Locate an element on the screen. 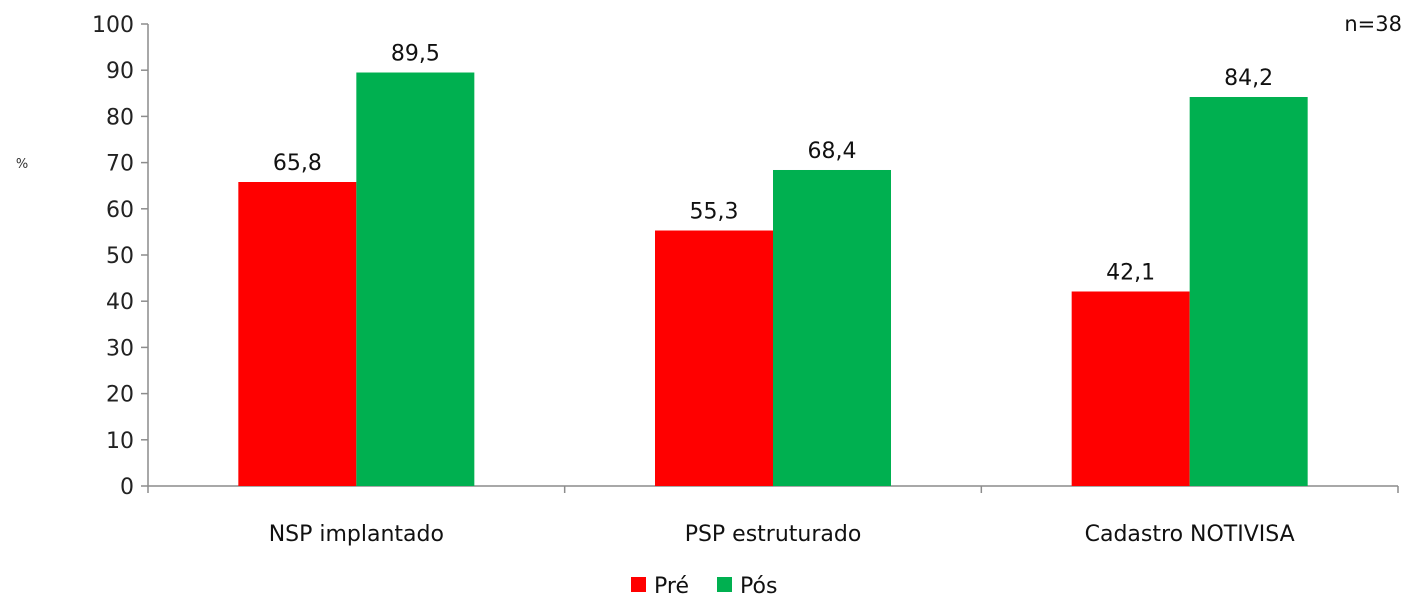  y-tick-label: 50 is located at coordinates (120, 256).